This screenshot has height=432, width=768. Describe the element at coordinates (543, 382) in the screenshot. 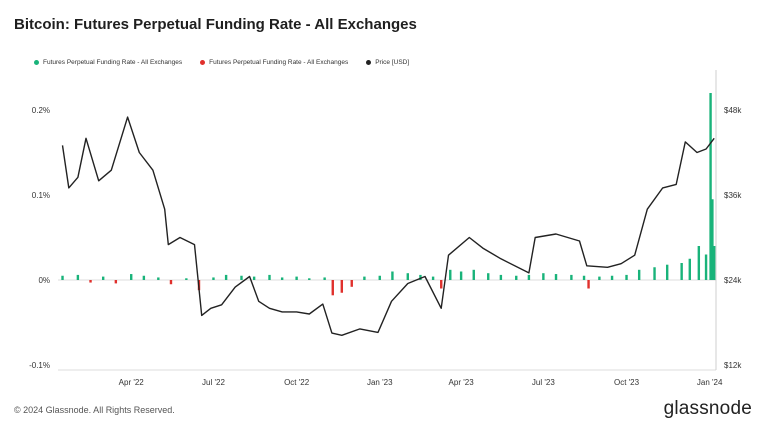

I see `x-tick-label: Jul '23` at that location.